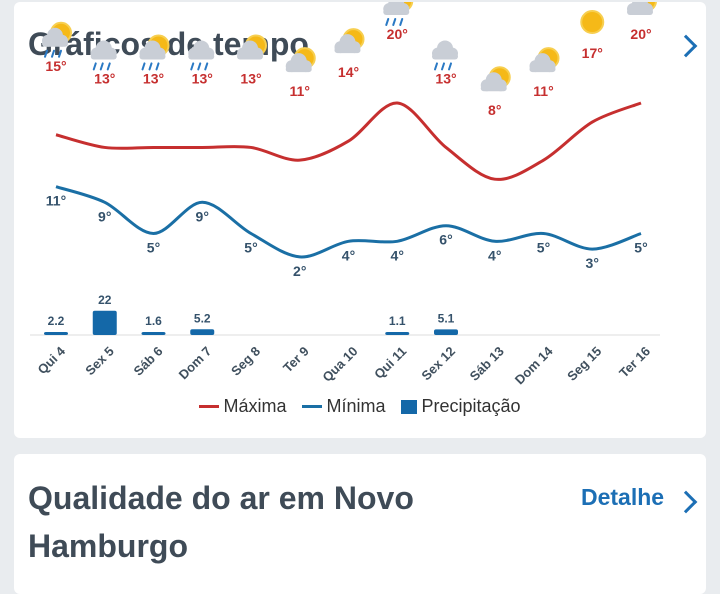 This screenshot has height=594, width=720. I want to click on day-tick-label: Ter 16, so click(634, 362).